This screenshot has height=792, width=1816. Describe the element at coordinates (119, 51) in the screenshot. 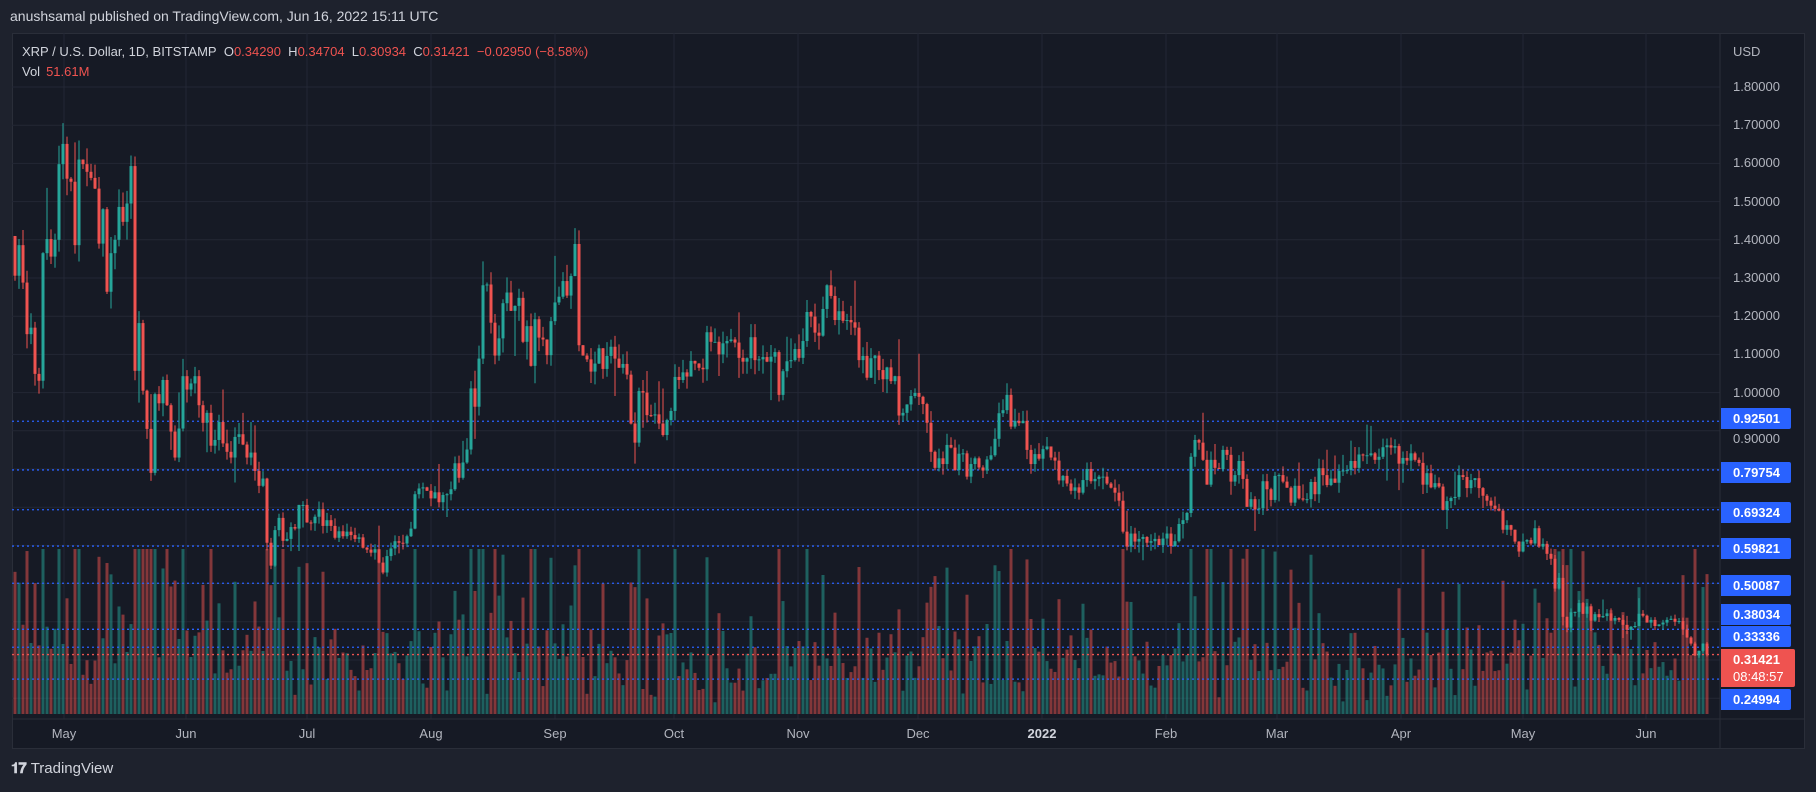

I see `symbol-name: XRP / U.S. Dollar, 1D, BITSTAMP` at that location.